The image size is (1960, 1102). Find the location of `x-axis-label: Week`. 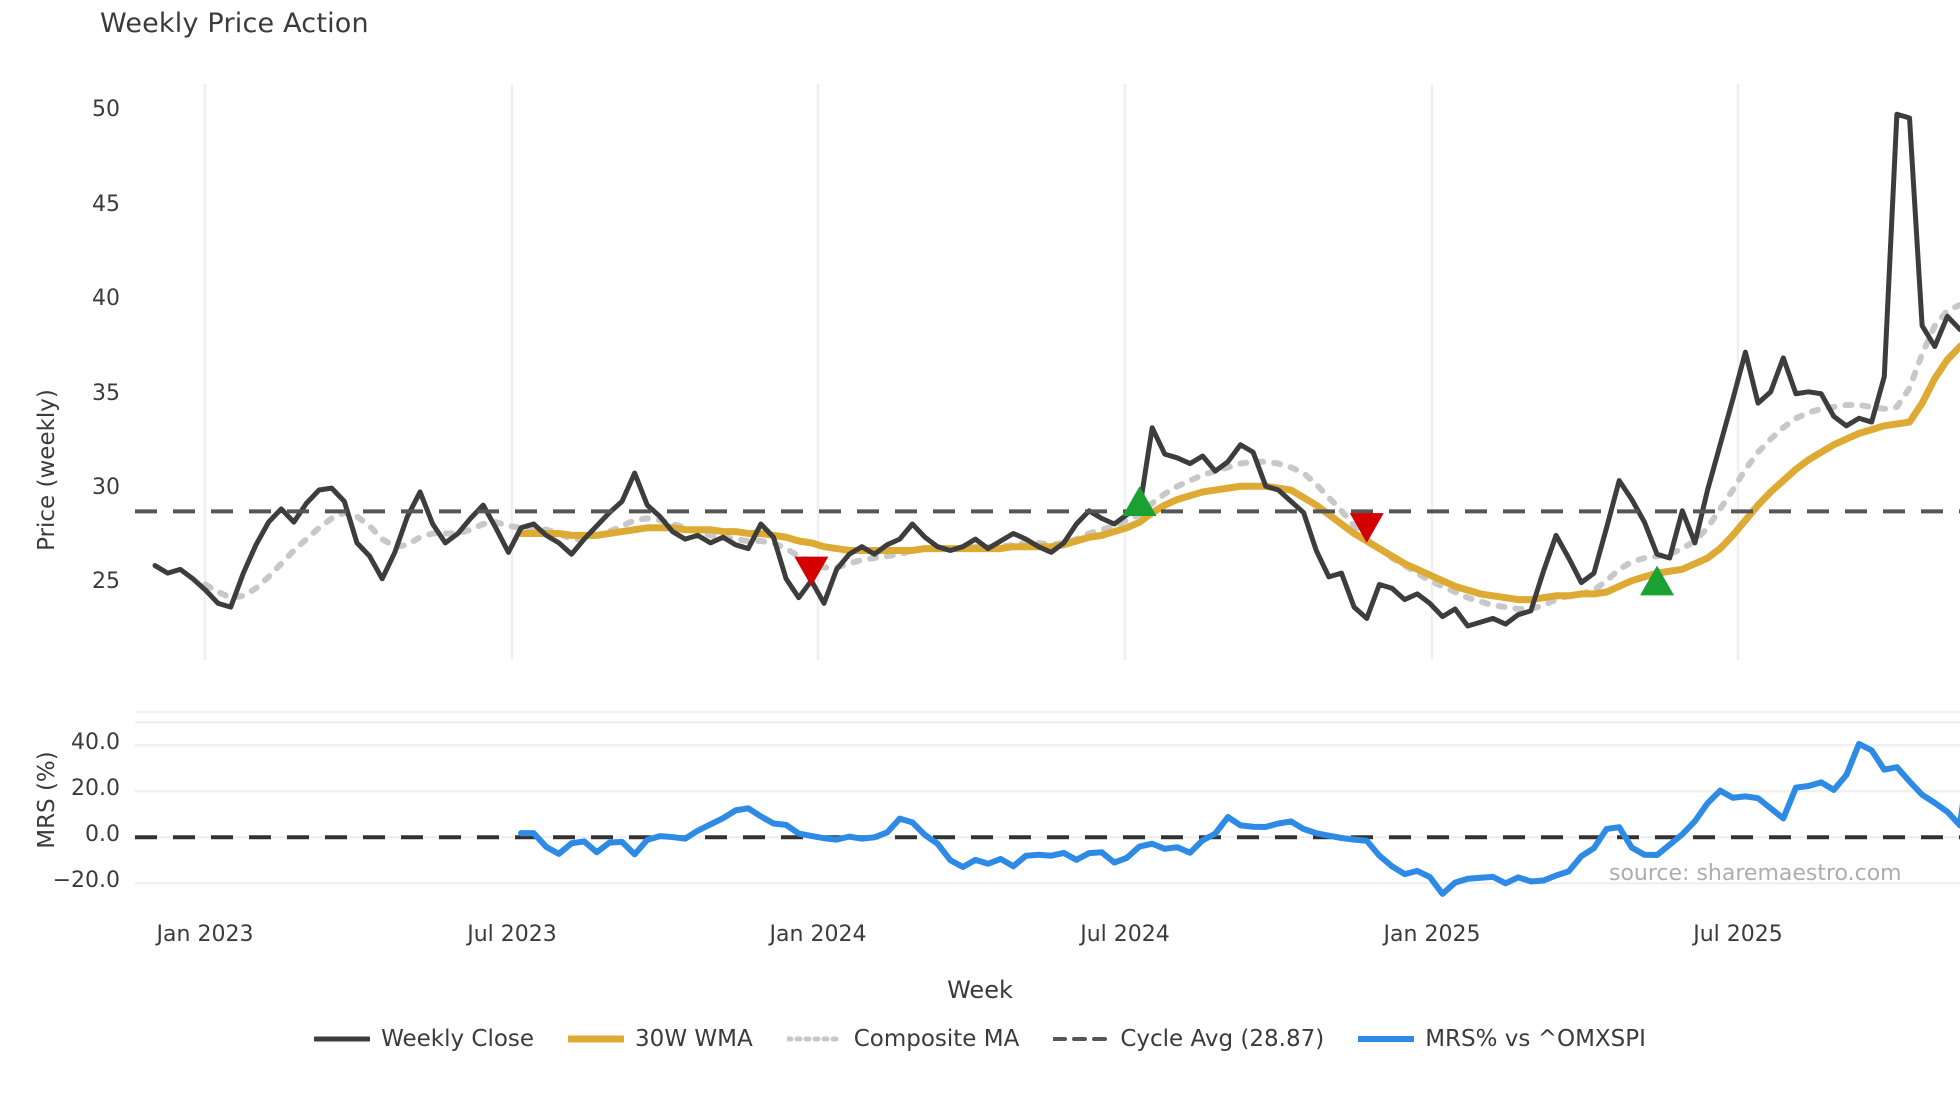

x-axis-label: Week is located at coordinates (980, 990).